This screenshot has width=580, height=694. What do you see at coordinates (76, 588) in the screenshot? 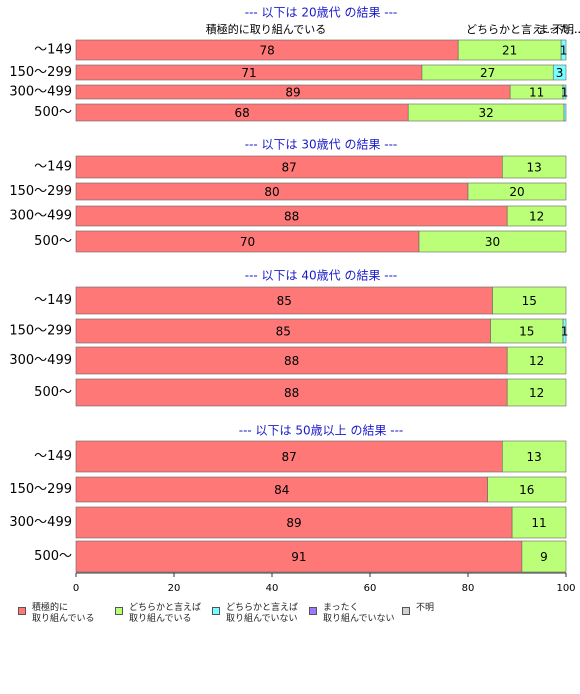
I see `x-tick-label: 0` at bounding box center [76, 588].